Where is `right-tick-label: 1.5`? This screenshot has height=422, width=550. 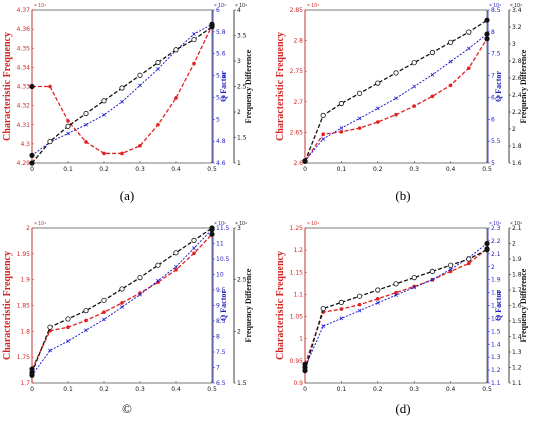 right-tick-label: 1.5 is located at coordinates (517, 321).